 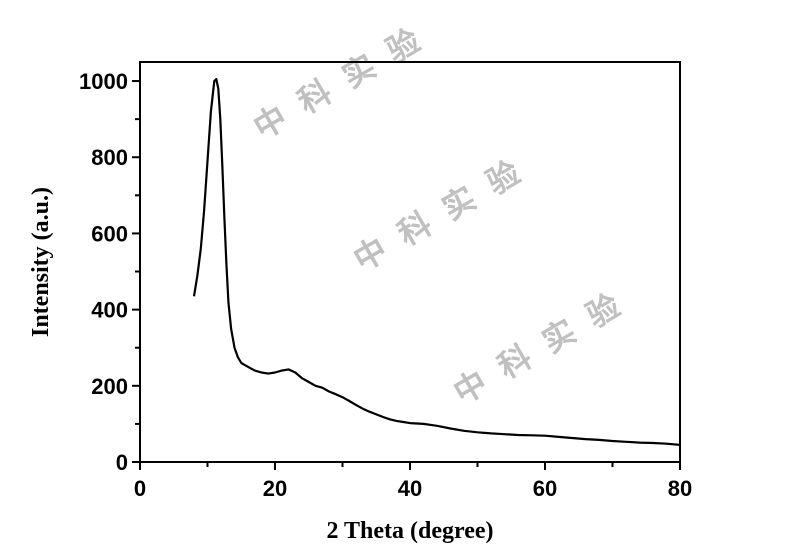 What do you see at coordinates (109, 310) in the screenshot?
I see `y-tick-label: 400` at bounding box center [109, 310].